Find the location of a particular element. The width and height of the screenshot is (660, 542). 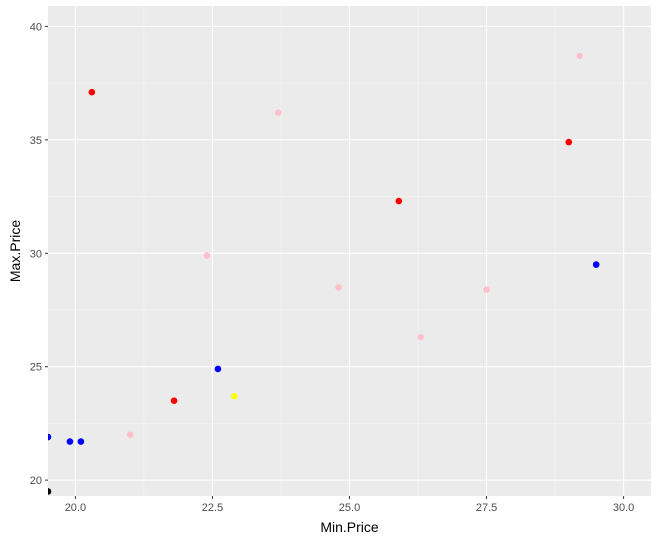

x-axis-ticks: 20.0 22.5 25.0 27.5 30.0 is located at coordinates (349, 505).